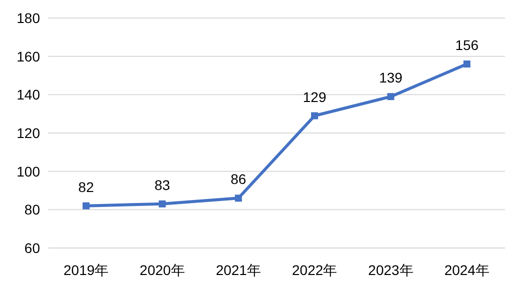  Describe the element at coordinates (28, 18) in the screenshot. I see `y-tick-label: 180` at that location.